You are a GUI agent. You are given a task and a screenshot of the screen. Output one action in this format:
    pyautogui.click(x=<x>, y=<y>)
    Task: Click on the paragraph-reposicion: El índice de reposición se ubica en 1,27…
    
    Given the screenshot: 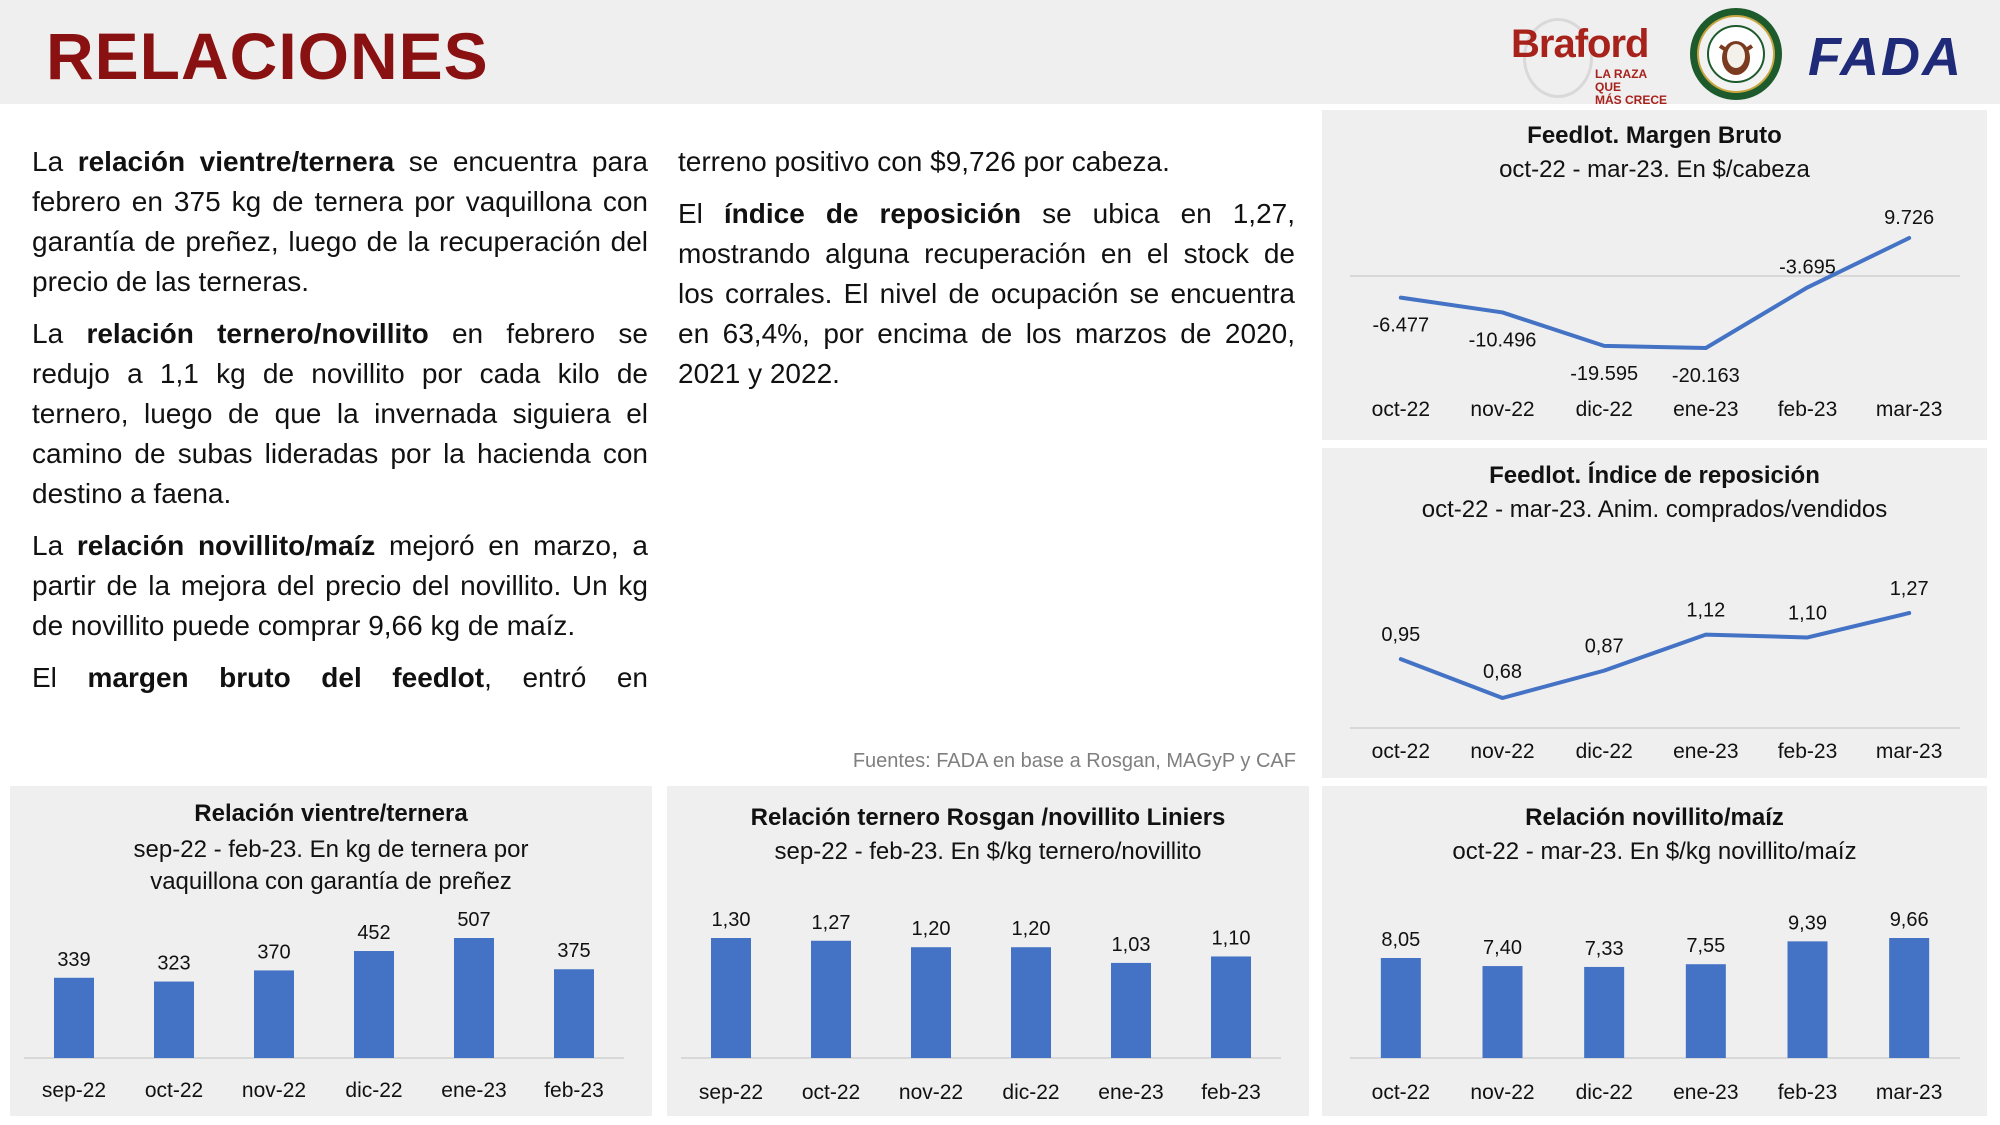 What is the action you would take?
    pyautogui.click(x=986, y=293)
    